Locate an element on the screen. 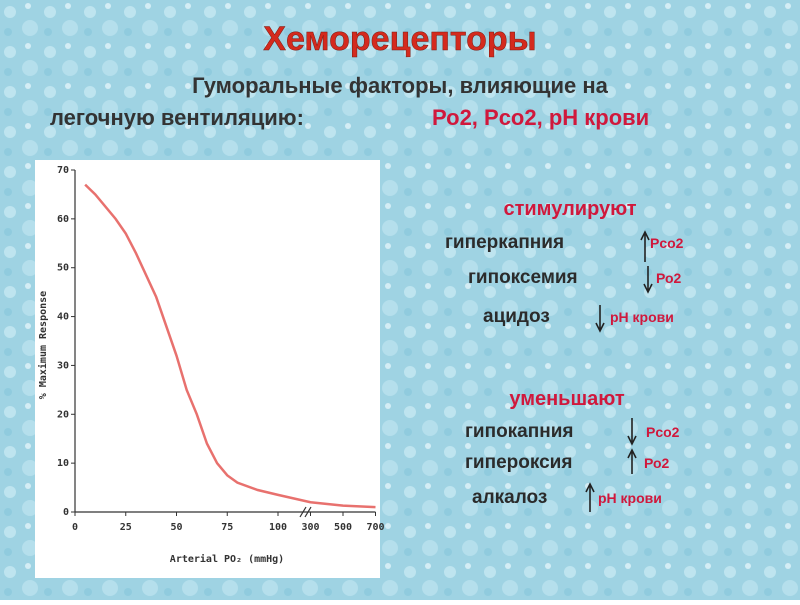 The width and height of the screenshot is (800, 605). x-tick-label: 700 is located at coordinates (375, 527).